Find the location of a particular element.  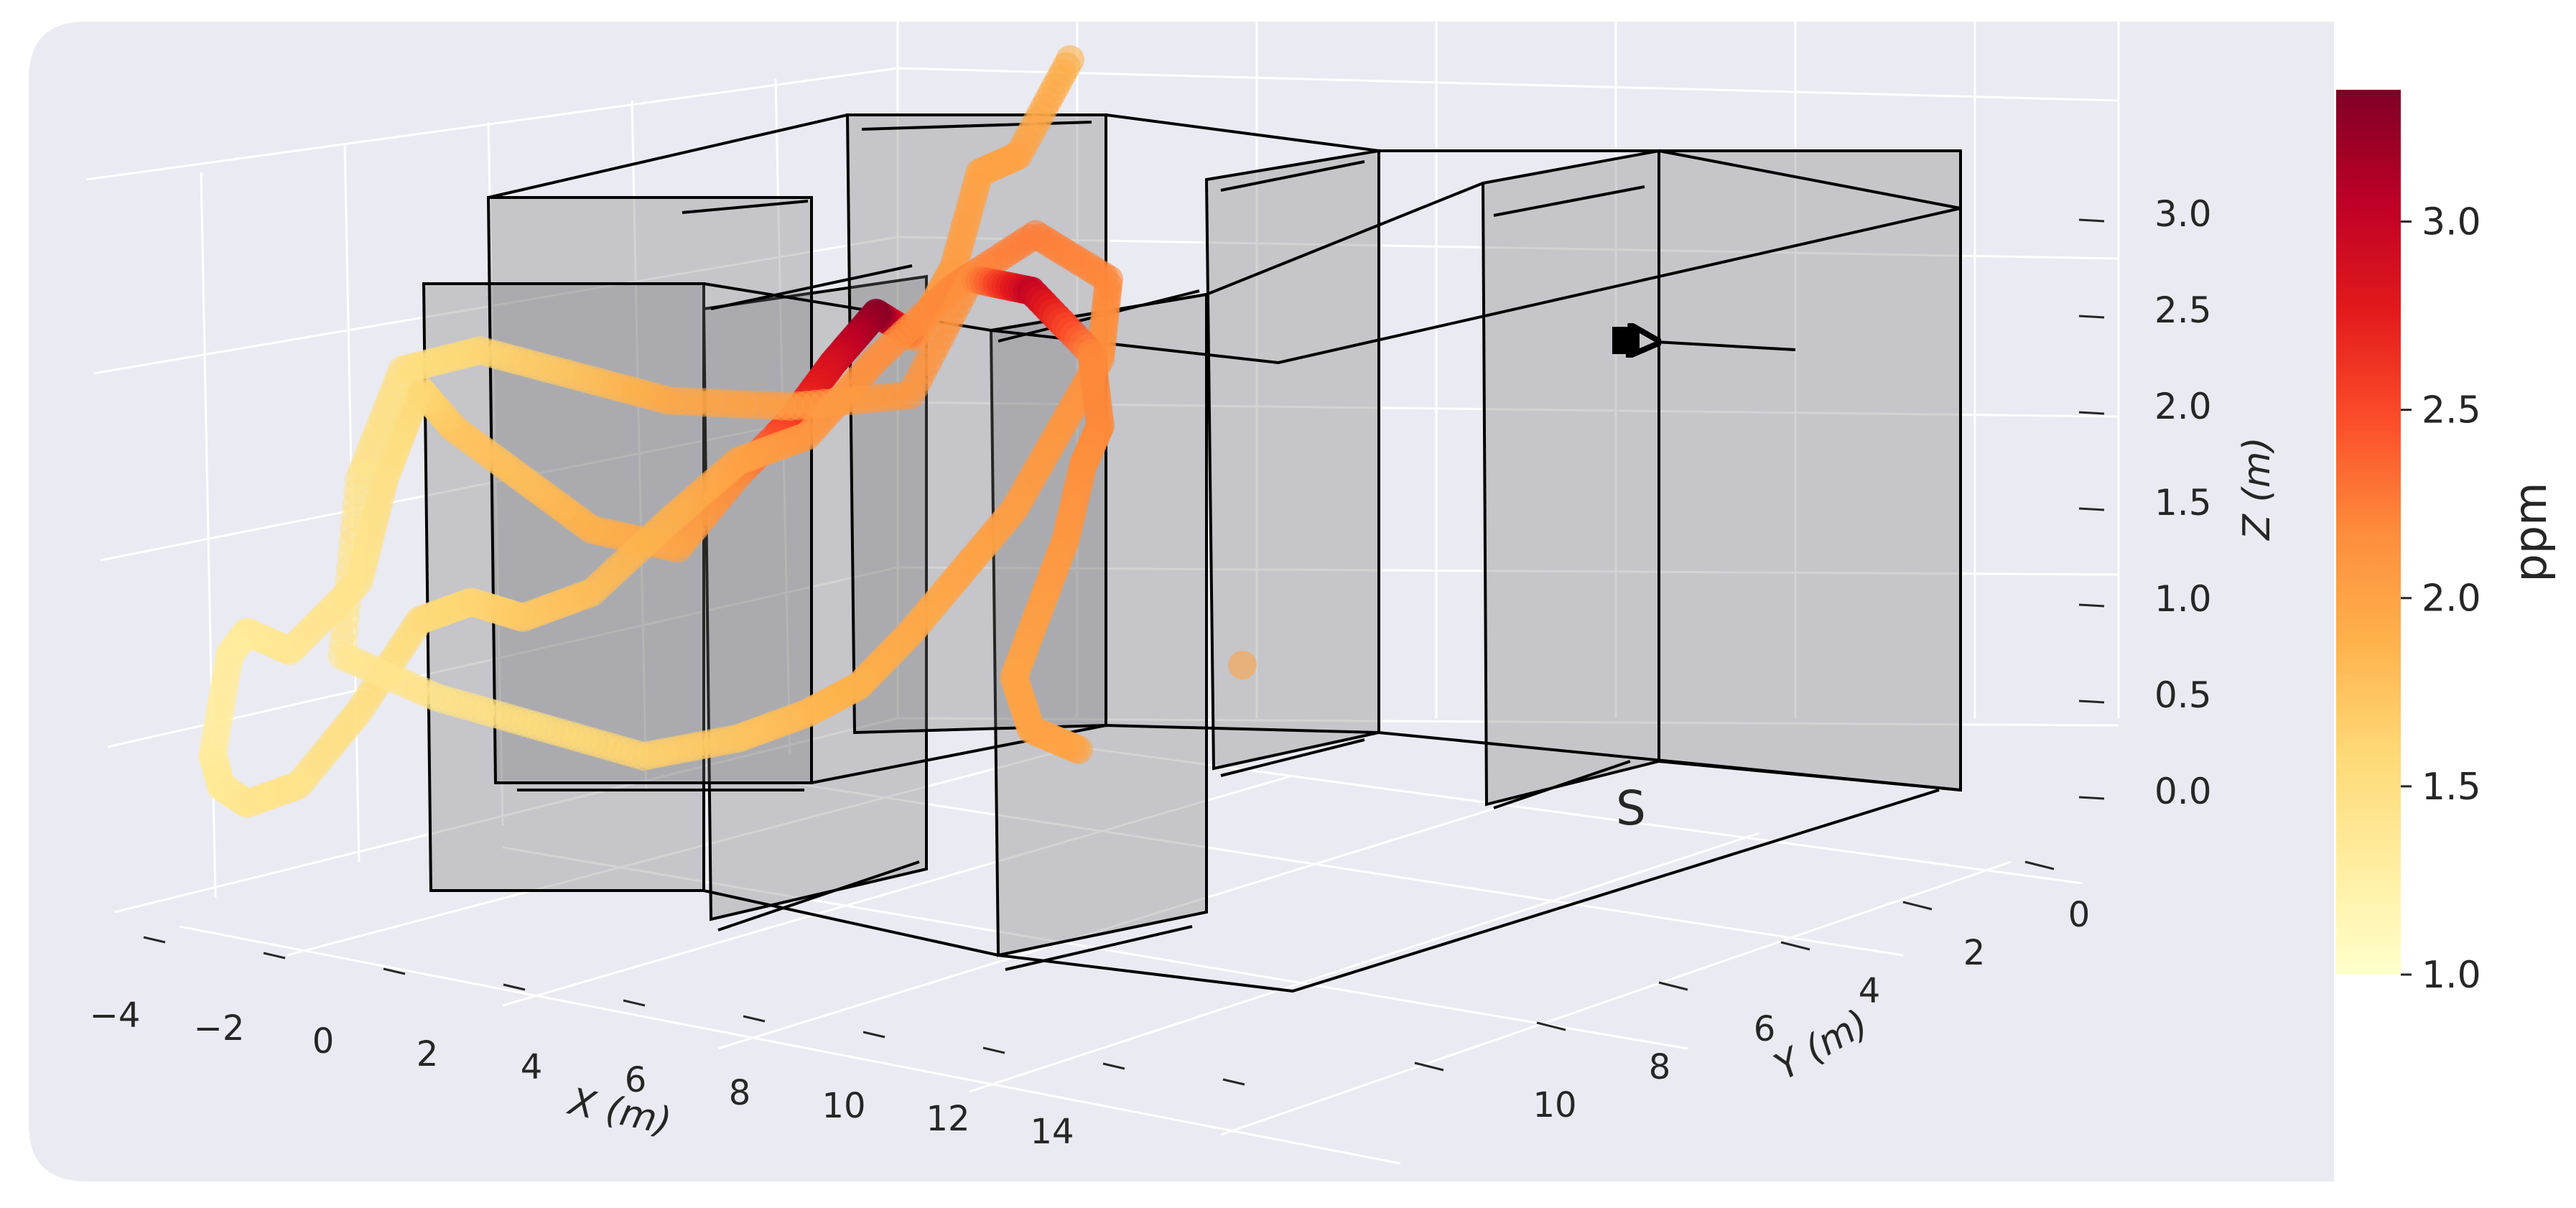

colorbar-label: ppm is located at coordinates (2530, 532).